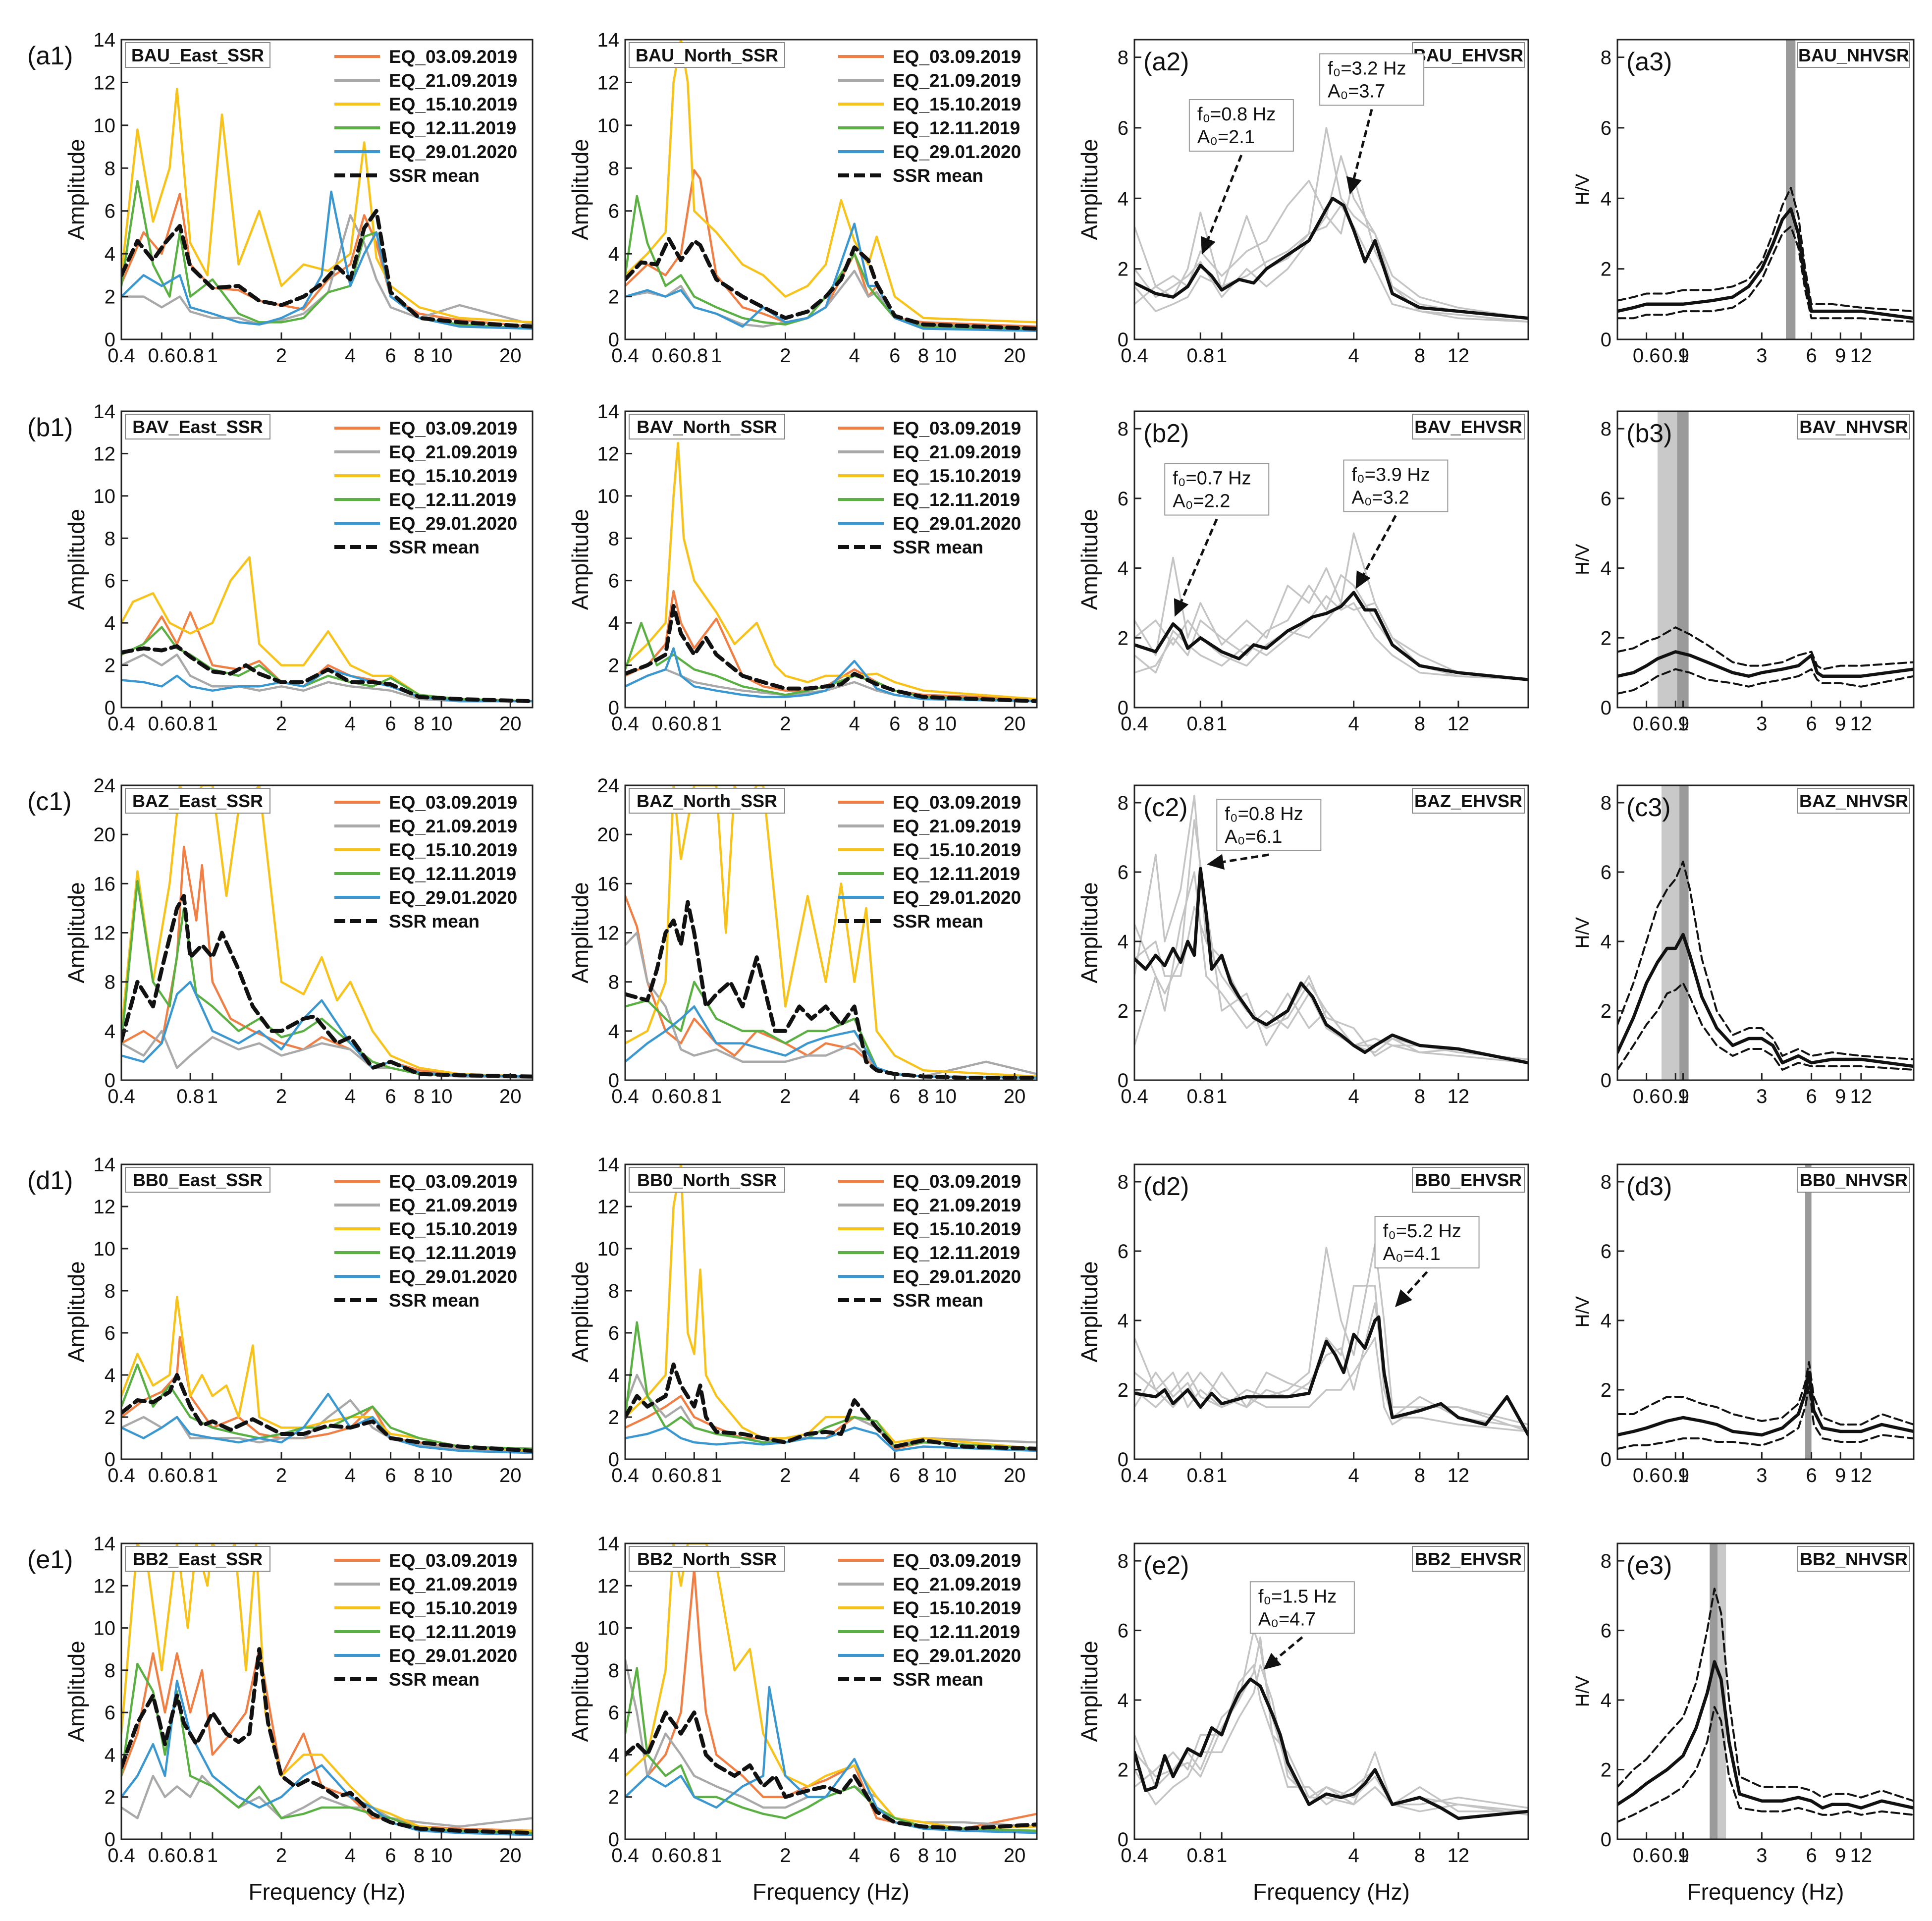 Image resolution: width=1932 pixels, height=1921 pixels. Describe the element at coordinates (1380, 497) in the screenshot. I see `annotation-amplitude: A₀=3.2` at that location.